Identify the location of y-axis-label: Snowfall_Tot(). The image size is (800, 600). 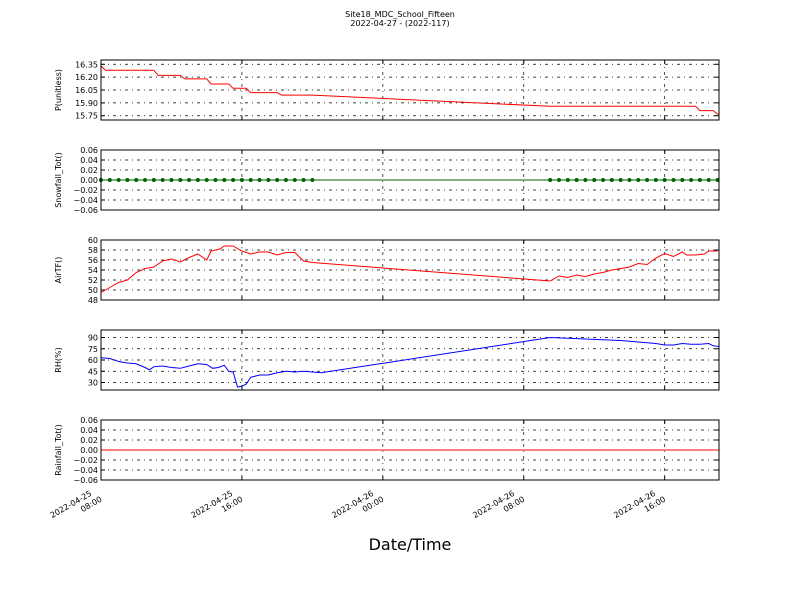
(58, 180).